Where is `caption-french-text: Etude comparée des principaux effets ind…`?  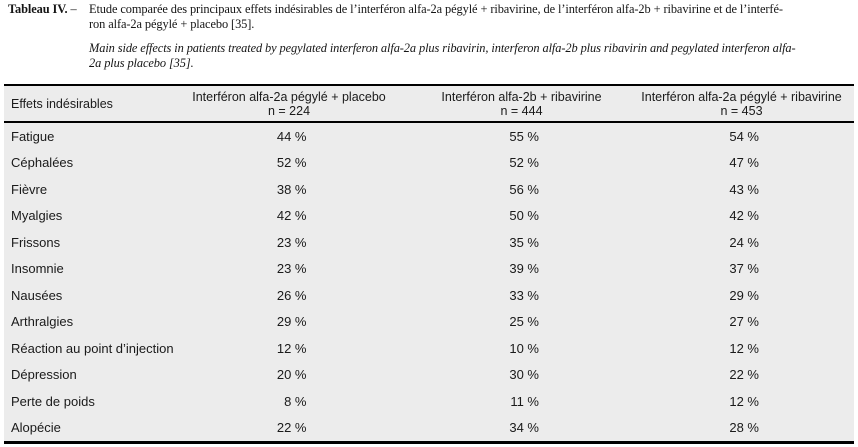
caption-french-text: Etude comparée des principaux effets ind… is located at coordinates (472, 17).